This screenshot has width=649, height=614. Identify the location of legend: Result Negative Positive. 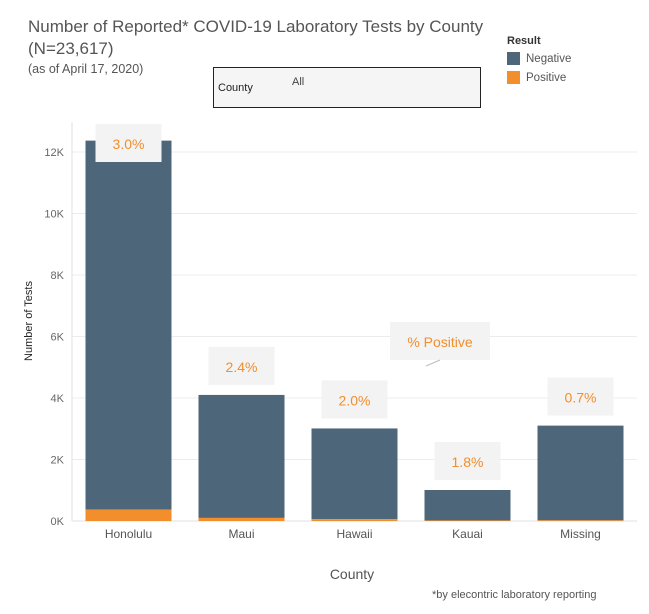
(539, 62).